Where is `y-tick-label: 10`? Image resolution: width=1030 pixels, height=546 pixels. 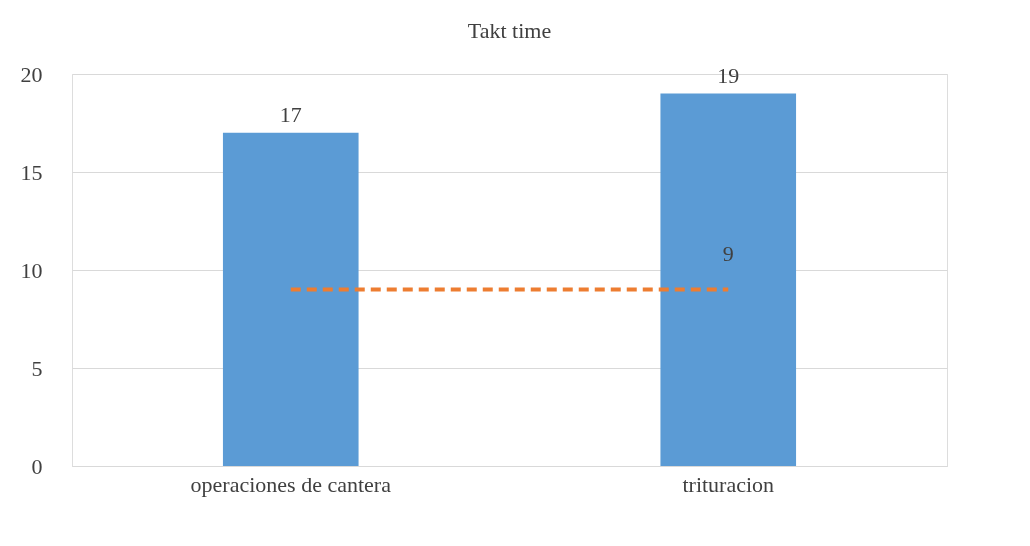 y-tick-label: 10 is located at coordinates (31, 270).